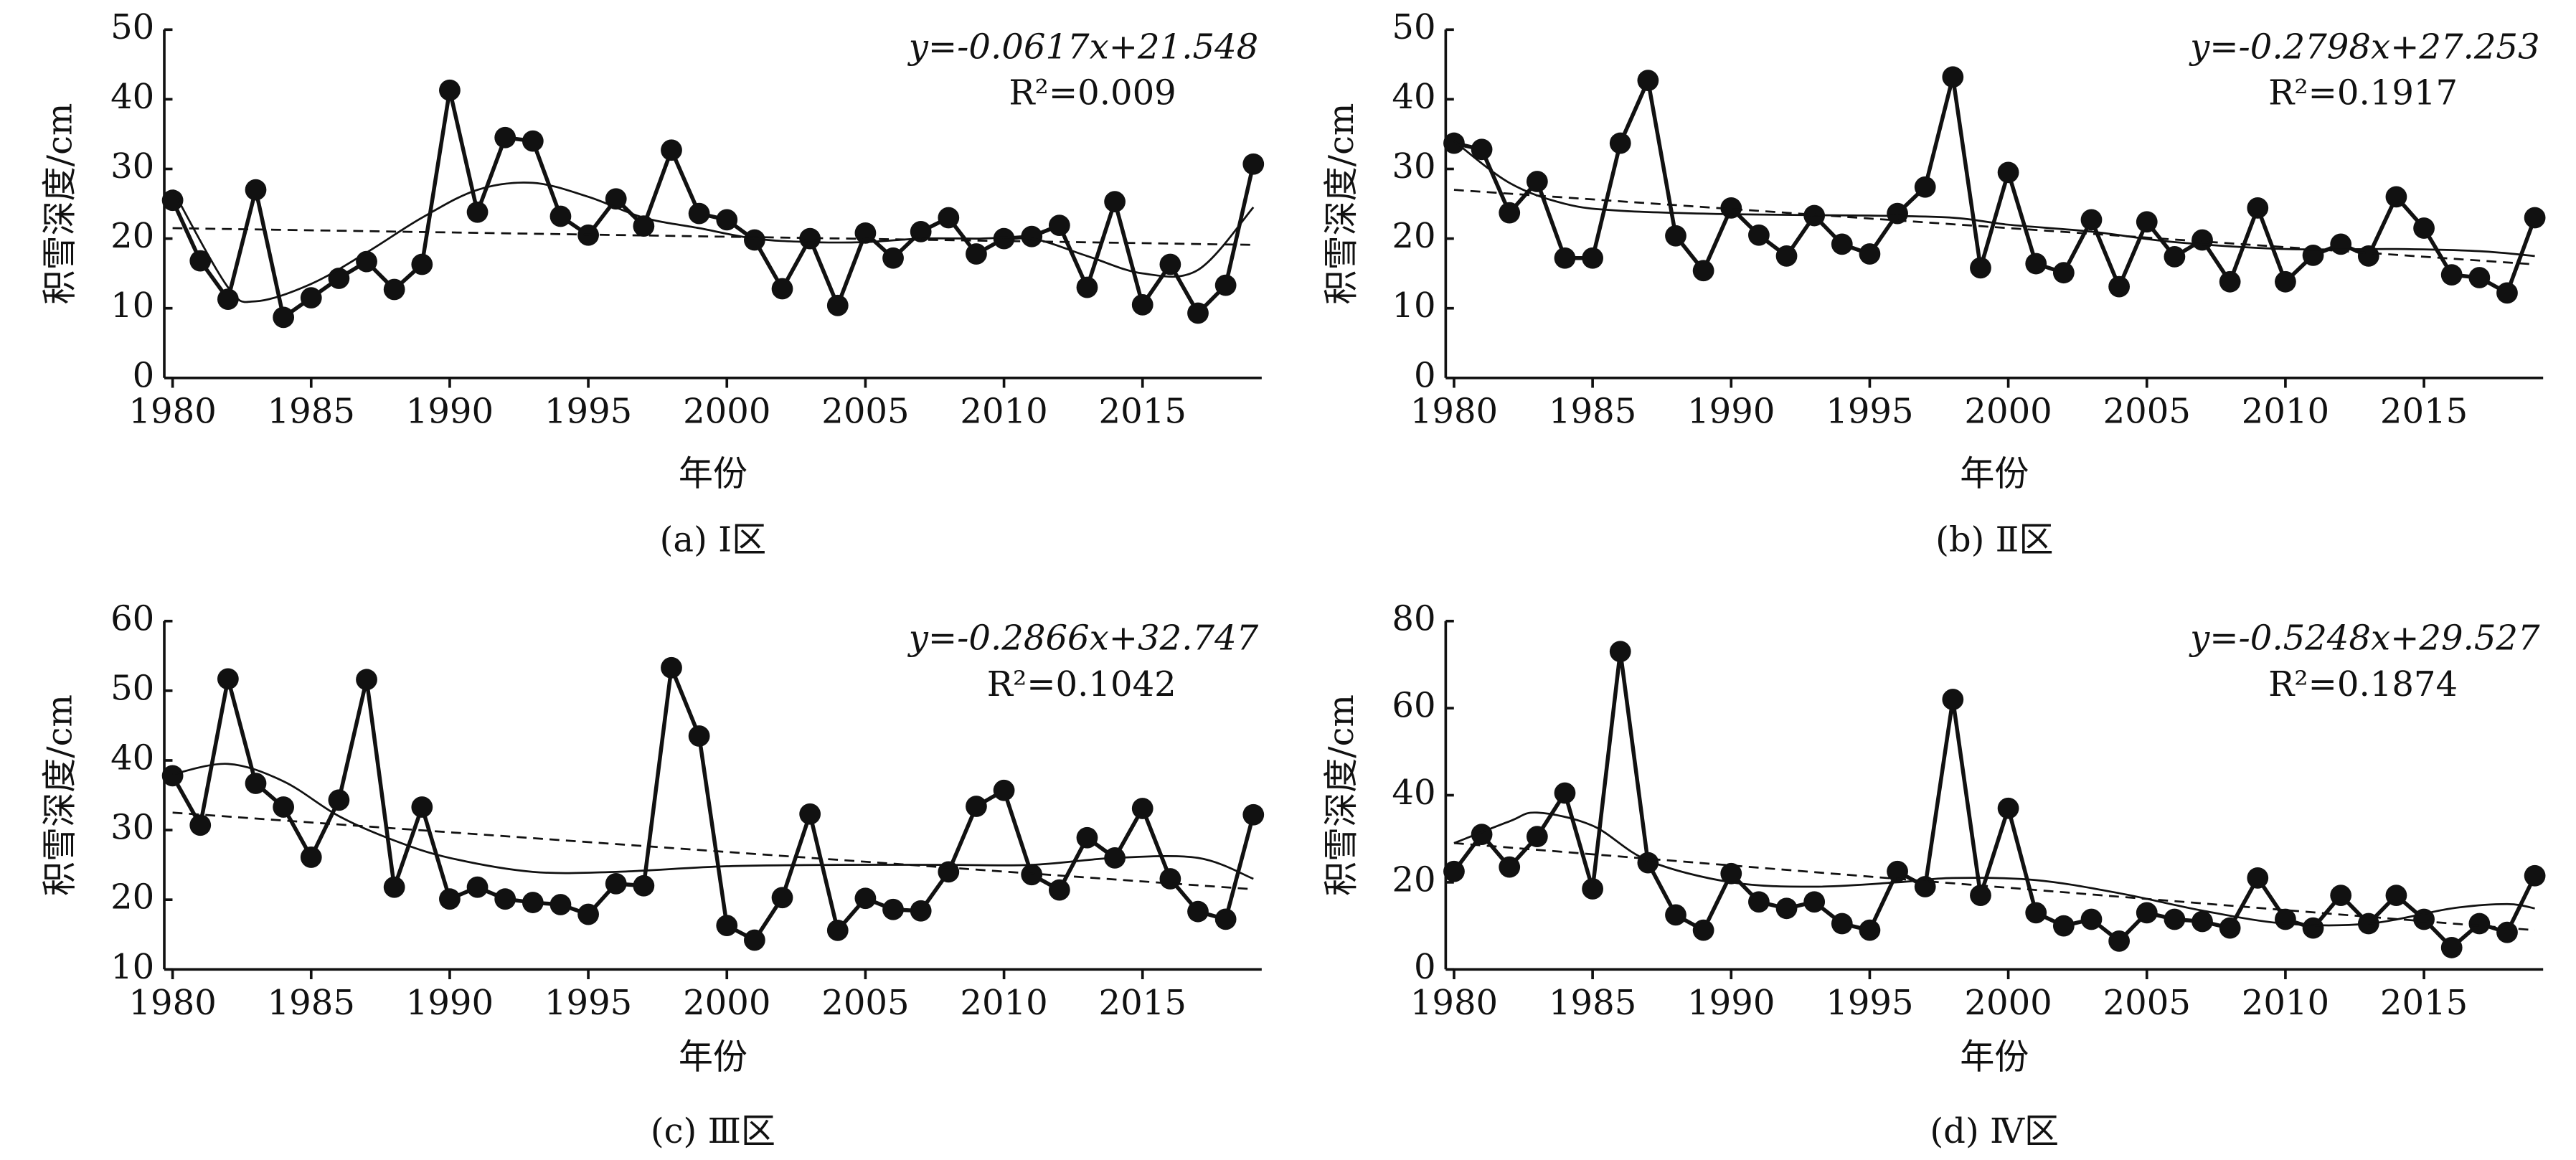  I want to click on r-squared: R²=0.1874, so click(2363, 684).